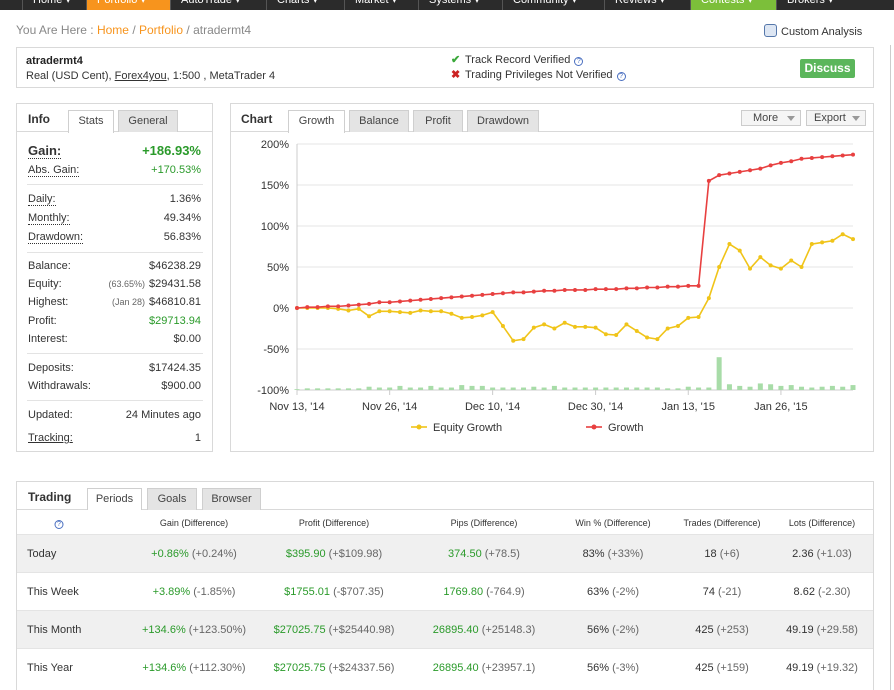 The height and width of the screenshot is (690, 894). Describe the element at coordinates (836, 118) in the screenshot. I see `export-dropdown: Export` at that location.